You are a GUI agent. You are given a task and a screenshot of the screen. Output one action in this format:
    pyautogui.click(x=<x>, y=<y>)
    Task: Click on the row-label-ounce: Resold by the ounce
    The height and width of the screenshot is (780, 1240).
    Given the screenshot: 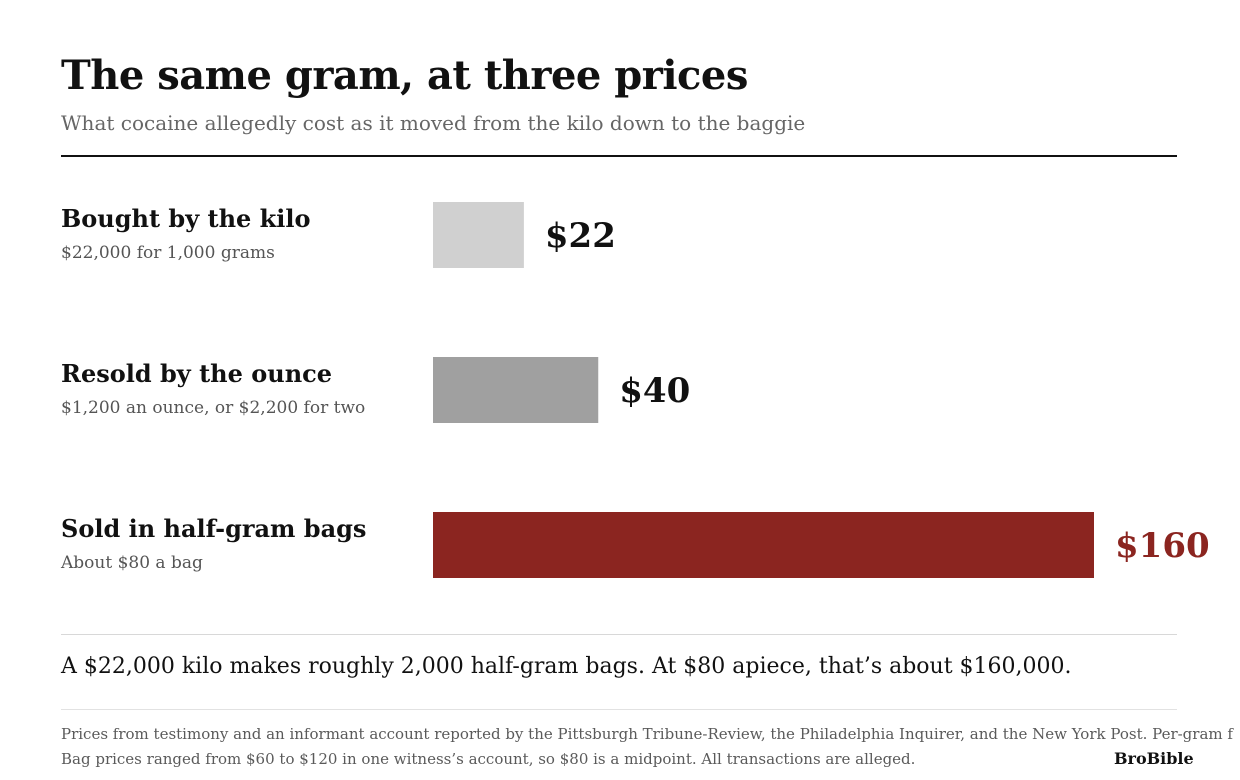 What is the action you would take?
    pyautogui.click(x=197, y=373)
    